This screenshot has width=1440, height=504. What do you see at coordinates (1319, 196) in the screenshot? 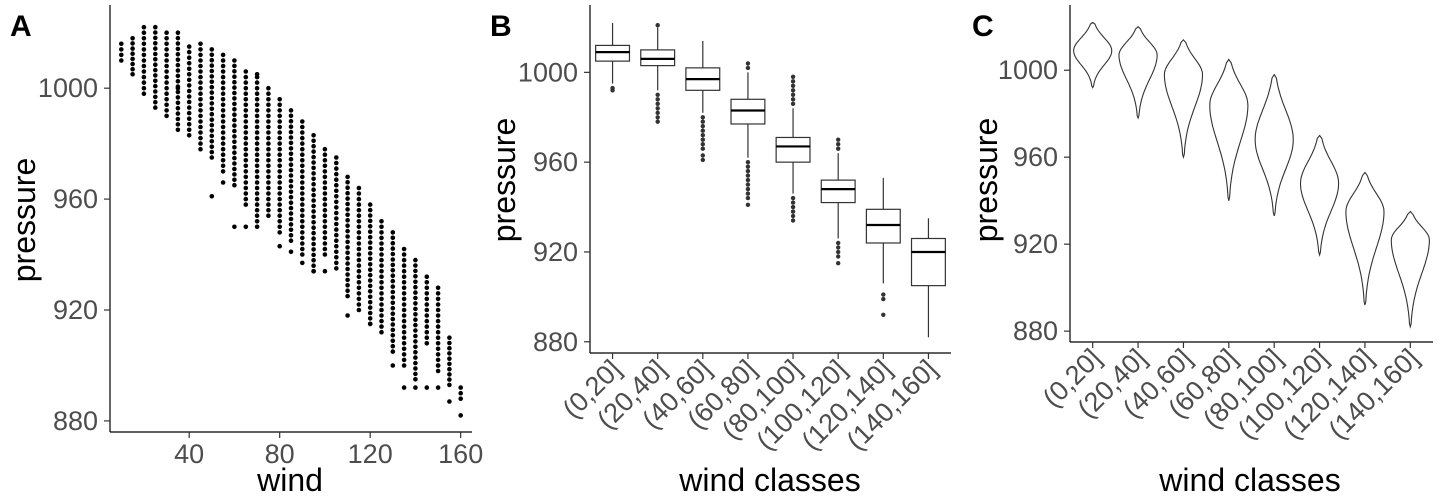
I see `panel-c-violin` at bounding box center [1319, 196].